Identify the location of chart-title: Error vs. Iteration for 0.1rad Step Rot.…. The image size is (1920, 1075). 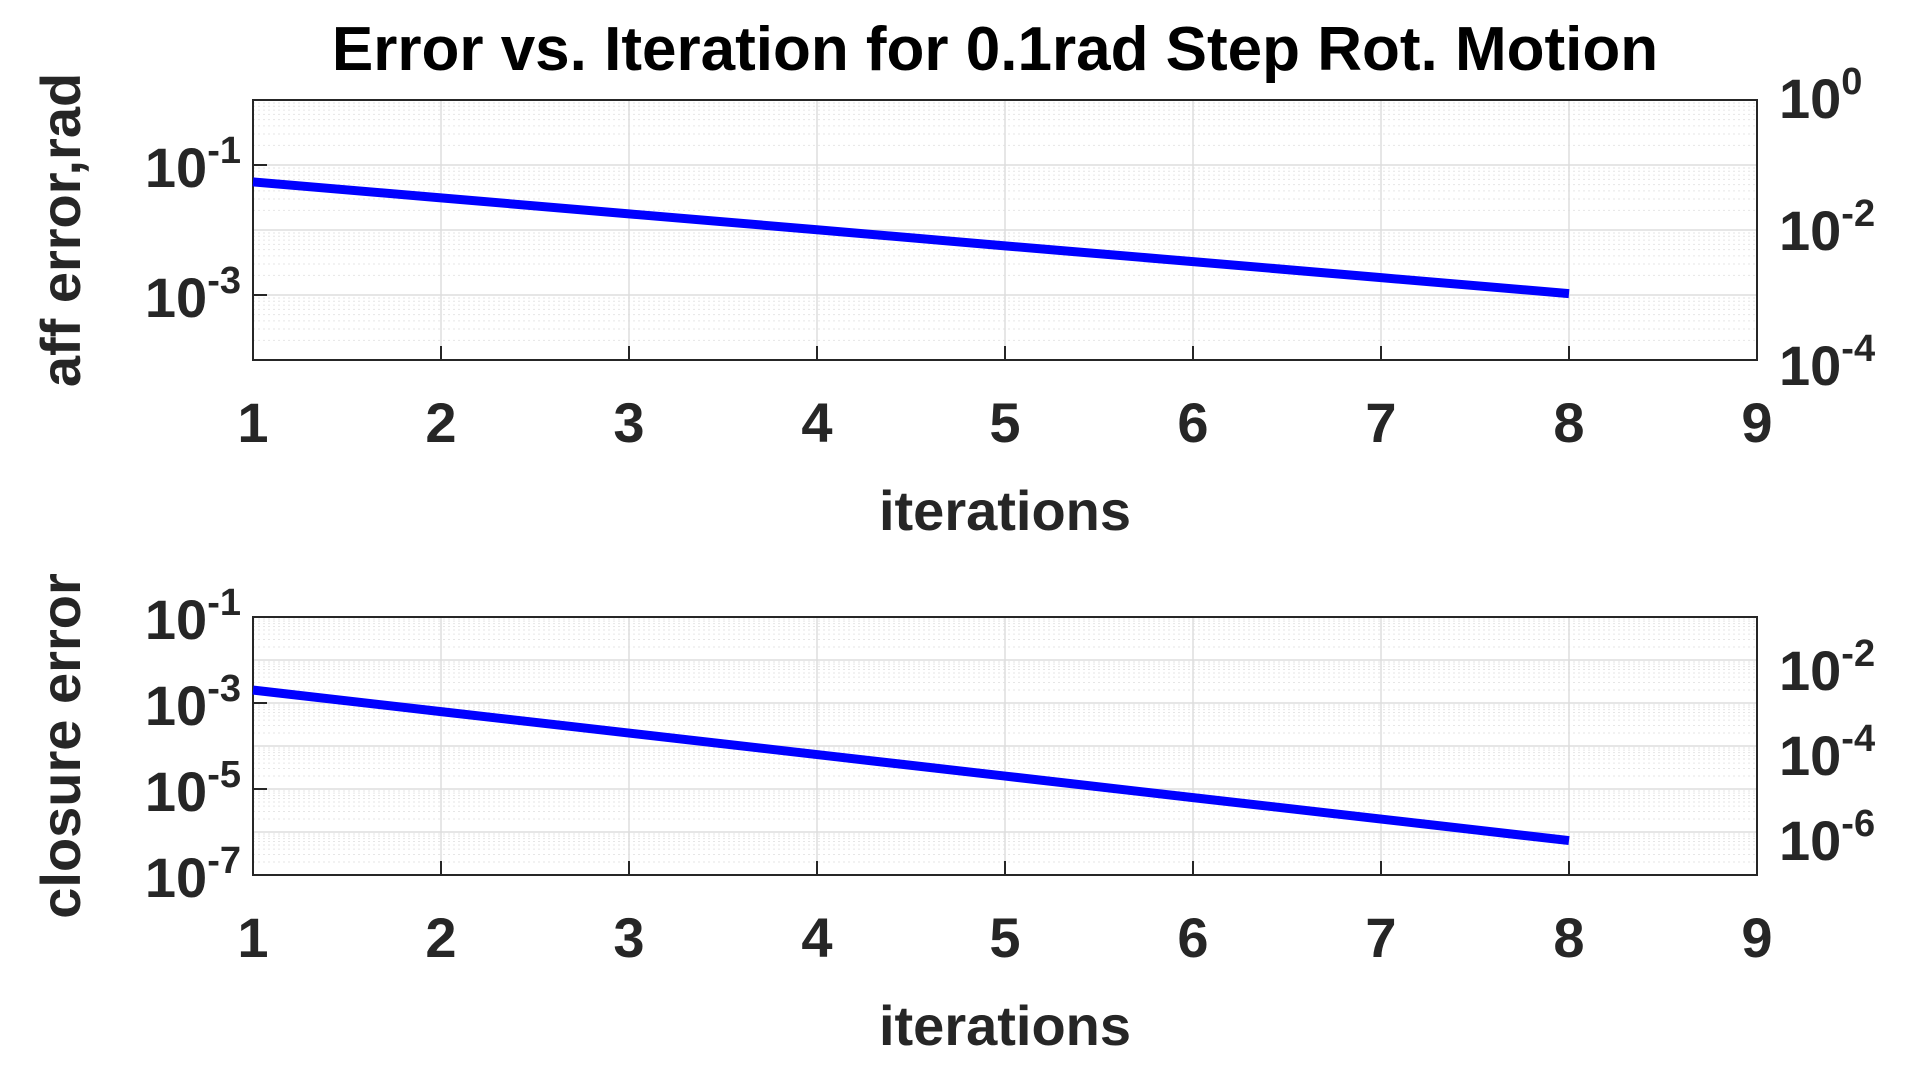
(995, 49).